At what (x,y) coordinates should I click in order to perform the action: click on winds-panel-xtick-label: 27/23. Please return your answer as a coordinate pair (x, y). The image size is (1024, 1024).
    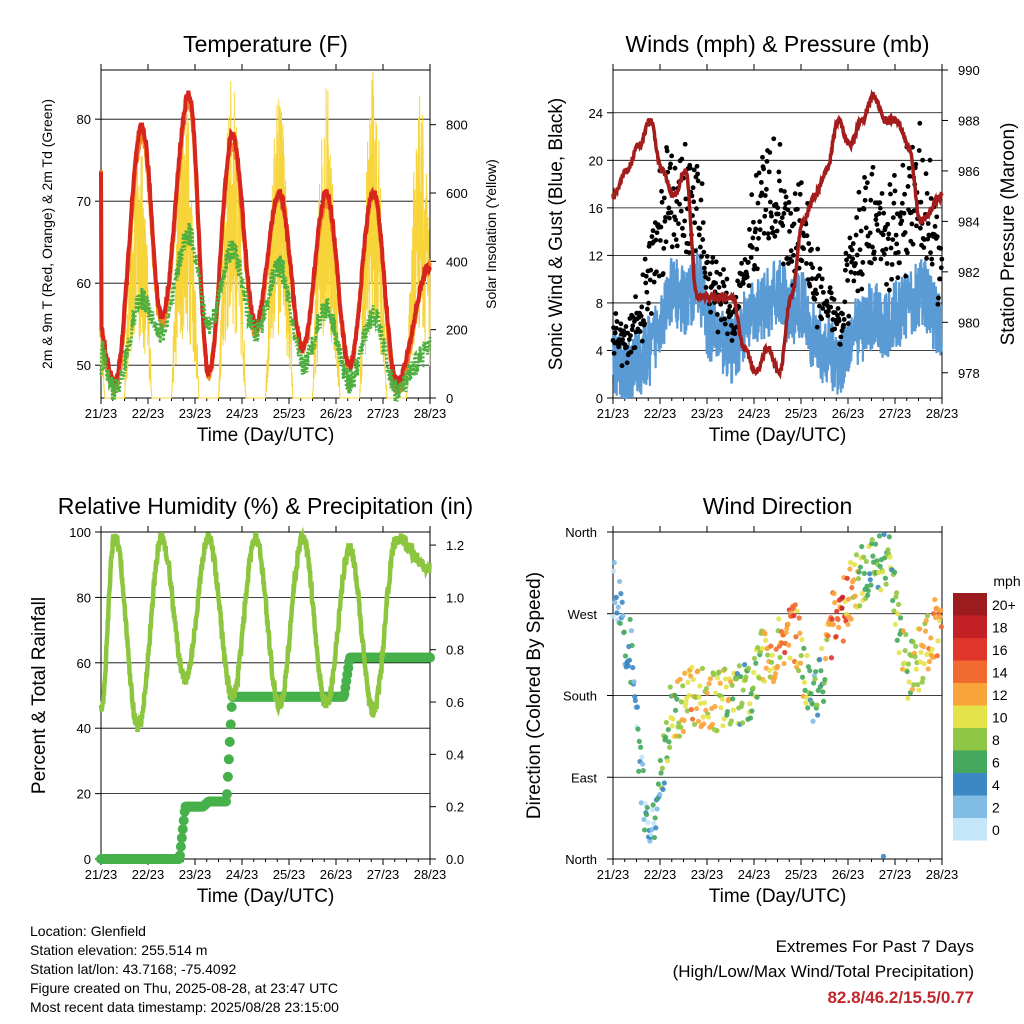
    Looking at the image, I should click on (895, 413).